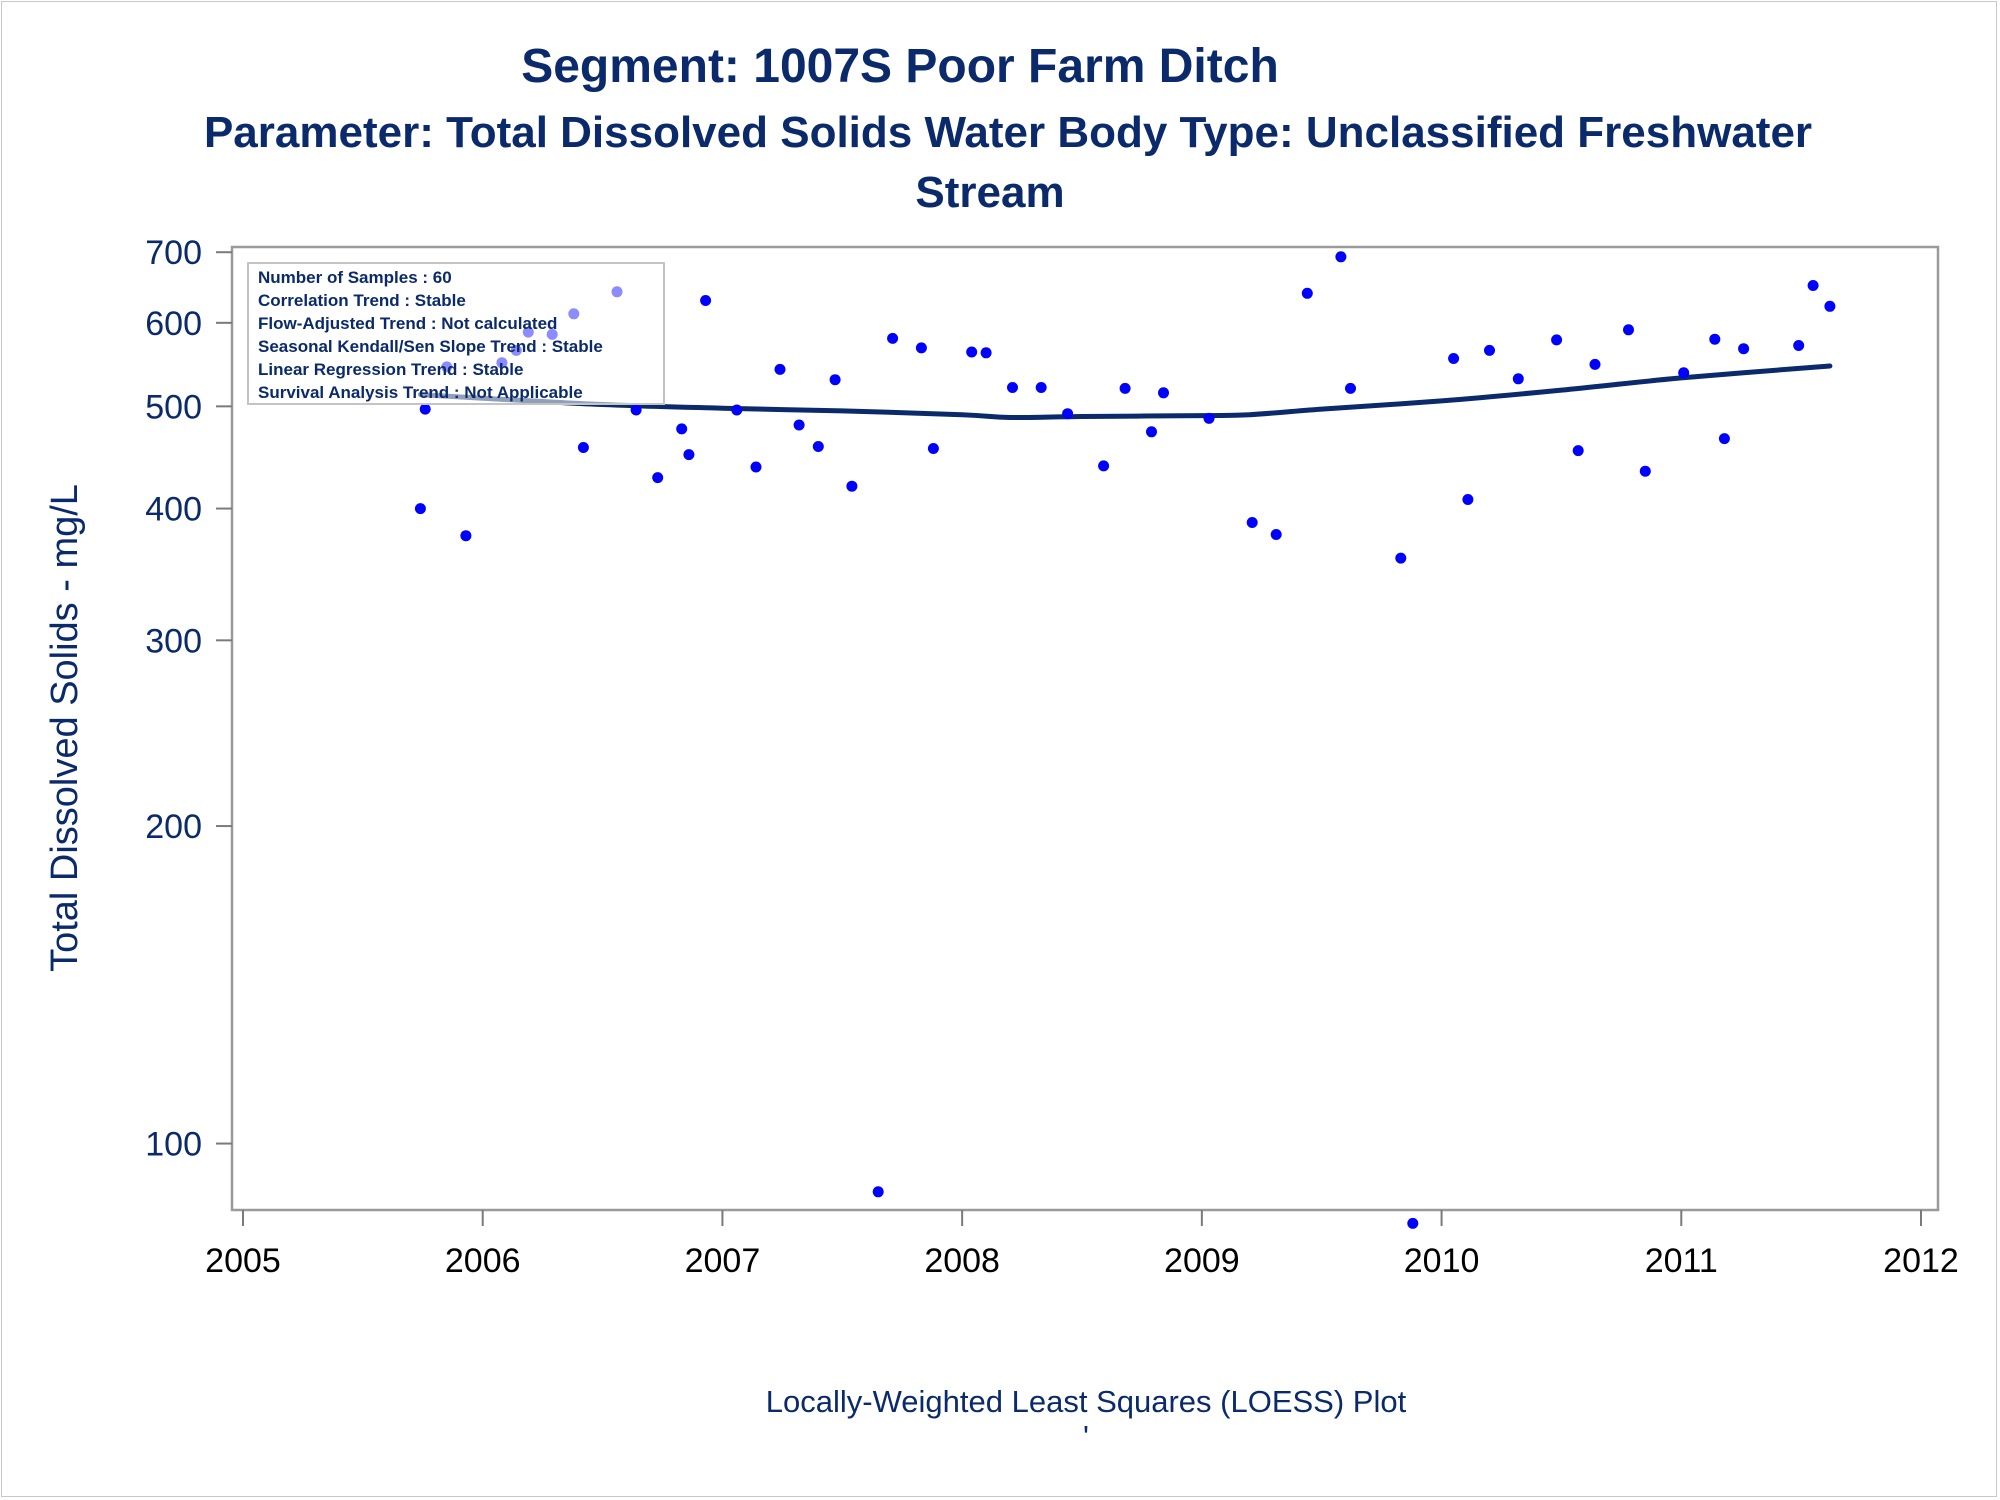 Image resolution: width=2000 pixels, height=1500 pixels. I want to click on loess-layer, so click(1125, 392).